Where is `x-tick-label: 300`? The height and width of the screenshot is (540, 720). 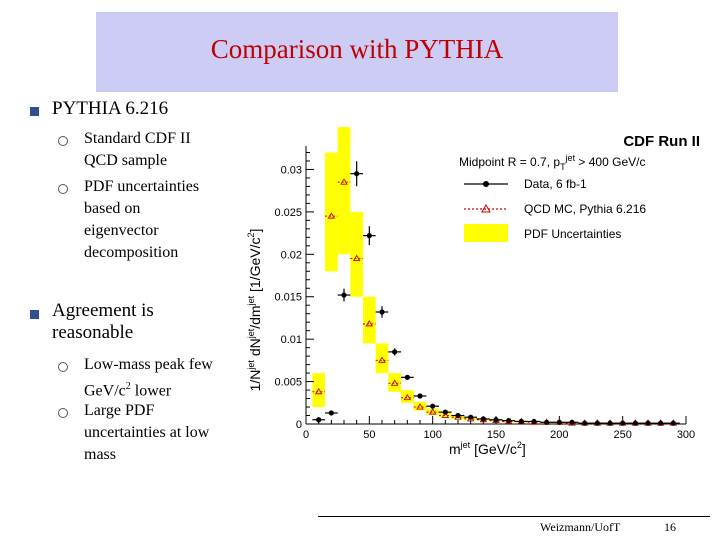 x-tick-label: 300 is located at coordinates (686, 435).